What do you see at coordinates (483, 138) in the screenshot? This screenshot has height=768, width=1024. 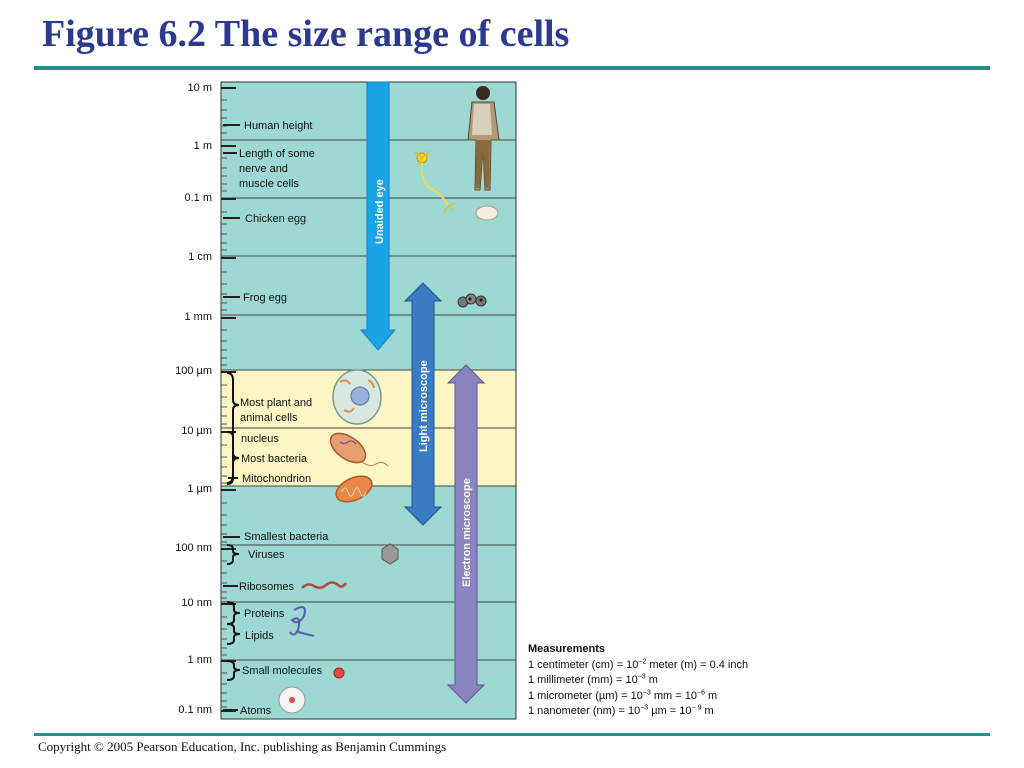 I see `human-figure-illustration` at bounding box center [483, 138].